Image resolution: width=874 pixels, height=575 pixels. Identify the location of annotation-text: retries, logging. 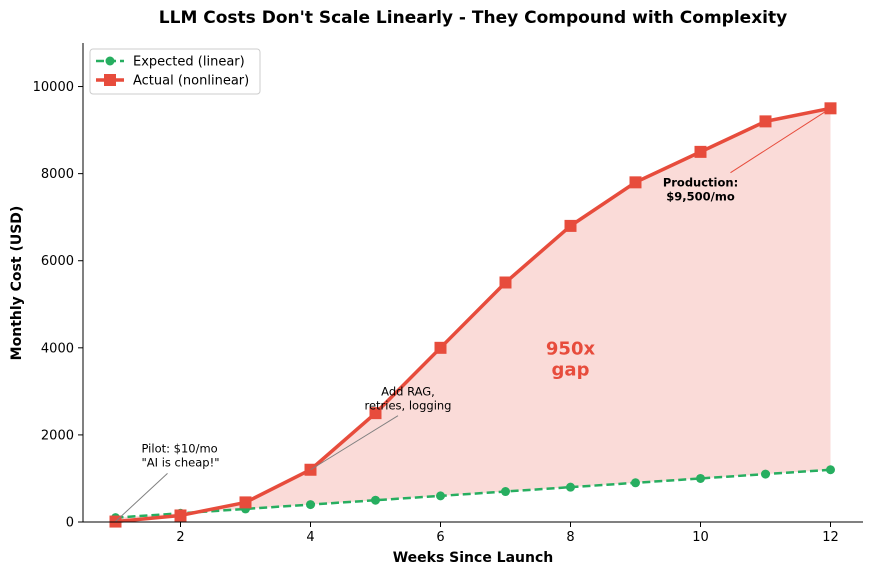
(408, 406).